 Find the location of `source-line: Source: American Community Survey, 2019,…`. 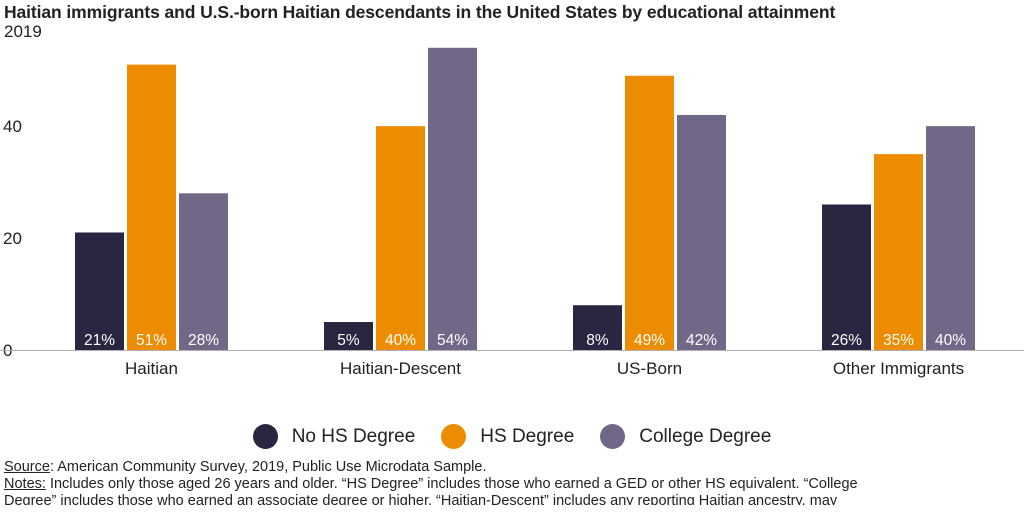

source-line: Source: American Community Survey, 2019,… is located at coordinates (512, 467).